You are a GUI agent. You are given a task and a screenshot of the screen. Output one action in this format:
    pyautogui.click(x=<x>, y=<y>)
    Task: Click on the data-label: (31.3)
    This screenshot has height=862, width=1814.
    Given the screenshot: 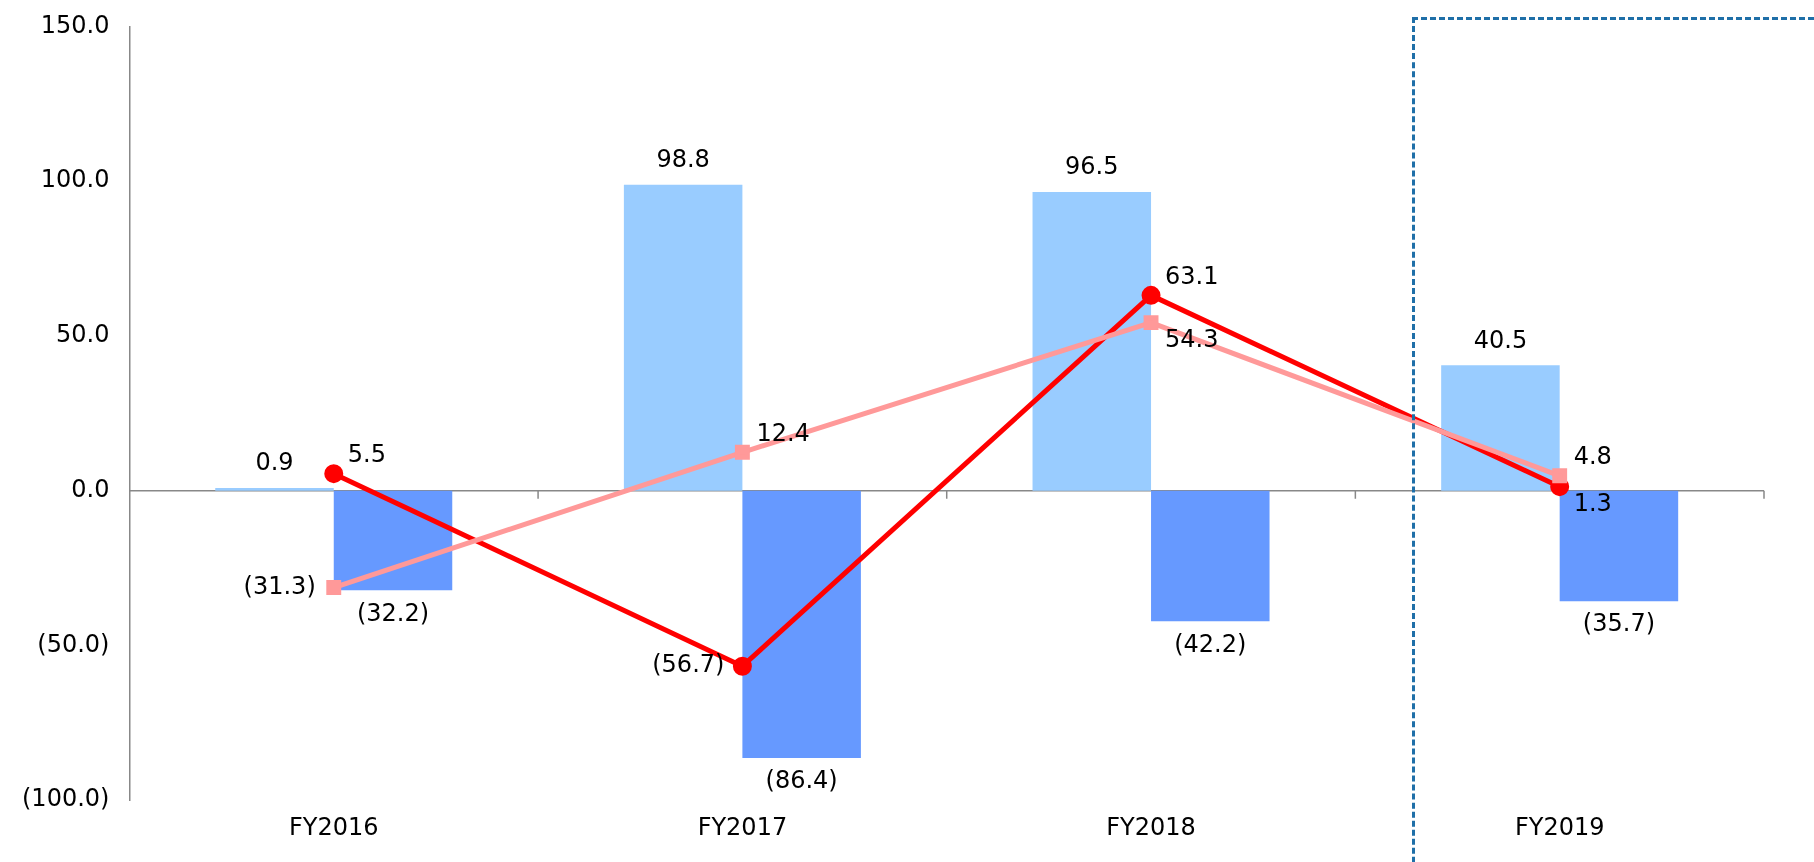 What is the action you would take?
    pyautogui.click(x=279, y=585)
    